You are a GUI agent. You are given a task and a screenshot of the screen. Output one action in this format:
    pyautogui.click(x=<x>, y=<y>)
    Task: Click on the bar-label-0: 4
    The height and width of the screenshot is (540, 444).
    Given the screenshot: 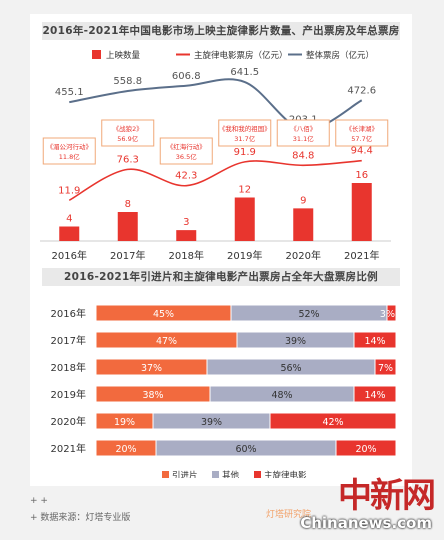 What is the action you would take?
    pyautogui.click(x=69, y=219)
    